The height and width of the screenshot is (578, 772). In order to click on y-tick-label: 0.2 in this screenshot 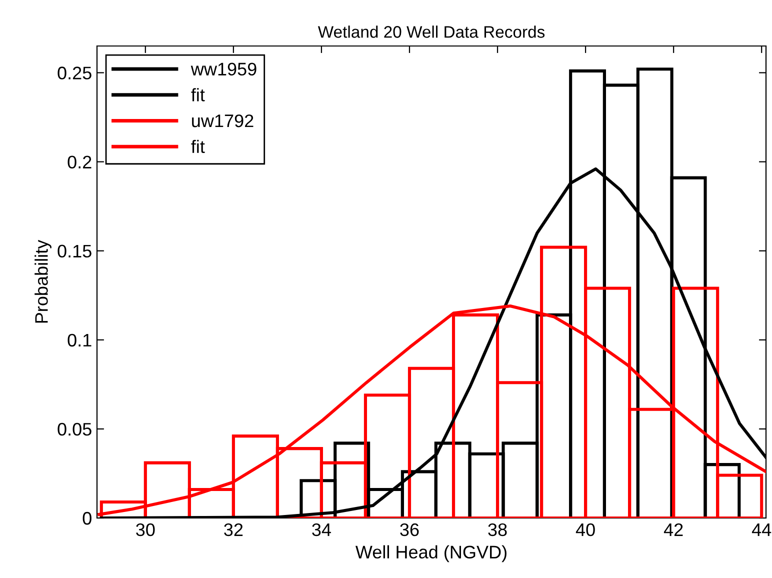, I will do `click(80, 162)`.